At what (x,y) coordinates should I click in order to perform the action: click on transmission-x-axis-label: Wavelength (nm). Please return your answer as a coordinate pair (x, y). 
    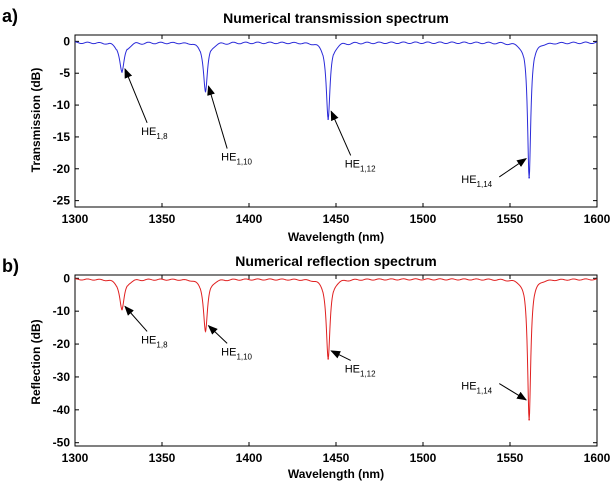
    Looking at the image, I should click on (336, 237).